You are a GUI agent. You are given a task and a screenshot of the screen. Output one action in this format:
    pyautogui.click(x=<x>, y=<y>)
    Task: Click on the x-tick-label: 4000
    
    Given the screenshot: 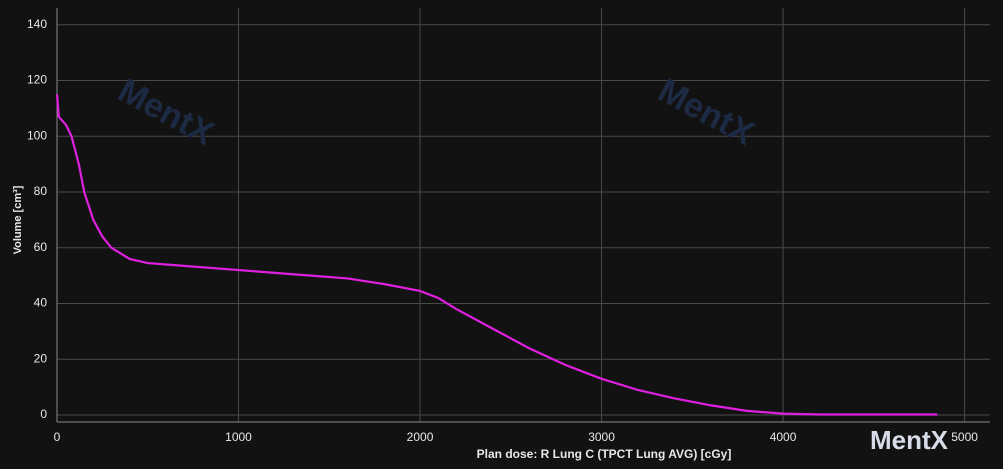 What is the action you would take?
    pyautogui.click(x=783, y=437)
    